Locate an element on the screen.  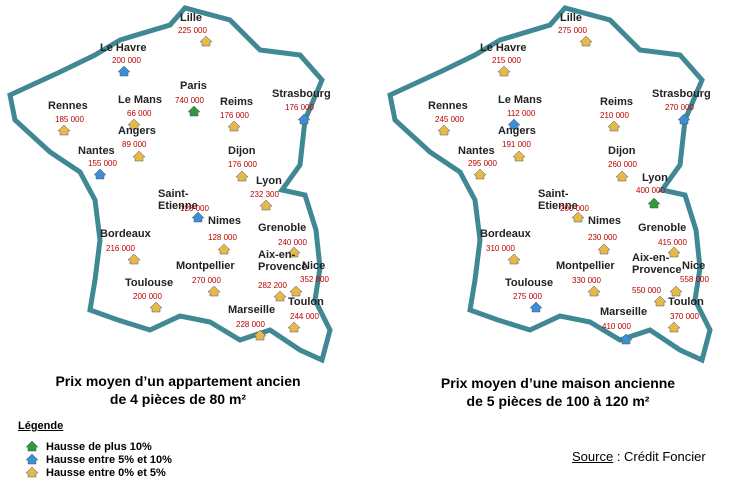
city-name: Marseille is located at coordinates (624, 312).